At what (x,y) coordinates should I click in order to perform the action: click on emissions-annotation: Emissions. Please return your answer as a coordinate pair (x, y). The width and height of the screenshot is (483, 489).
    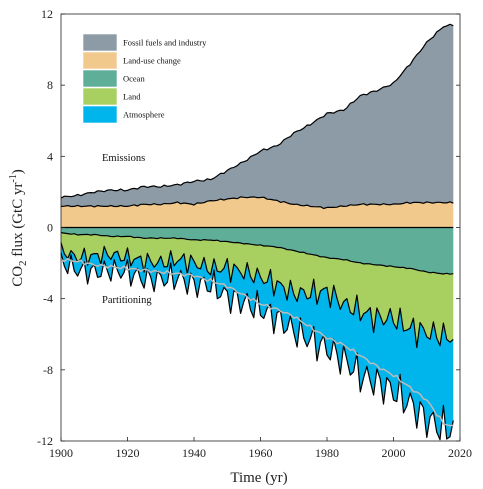
    Looking at the image, I should click on (123, 158).